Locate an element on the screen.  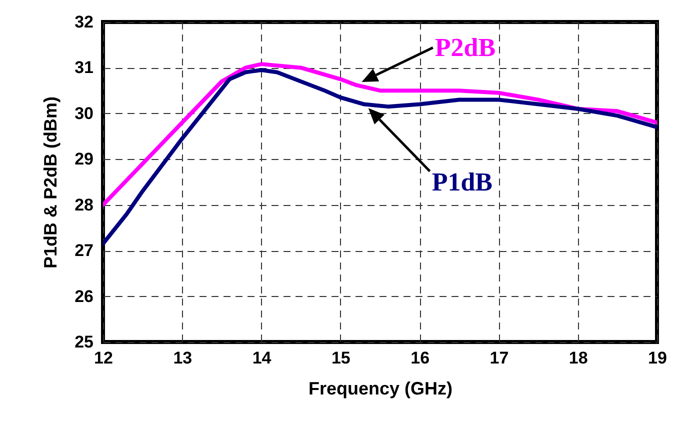
y-tick-label: 28 is located at coordinates (84, 204).